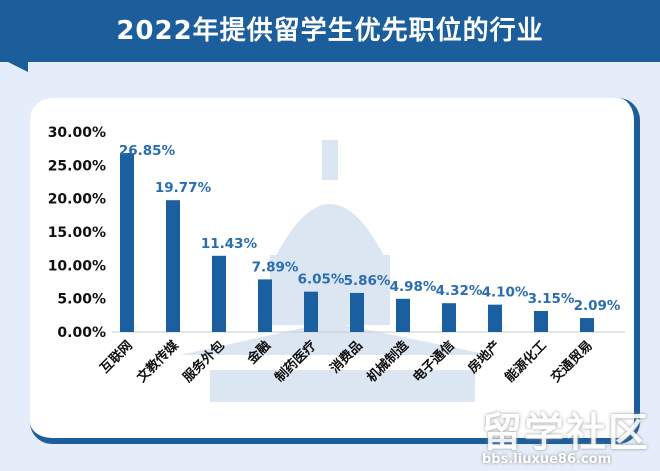 The width and height of the screenshot is (660, 471). Describe the element at coordinates (330, 31) in the screenshot. I see `page-title: 2022年提供留学生优先职位的行业` at that location.